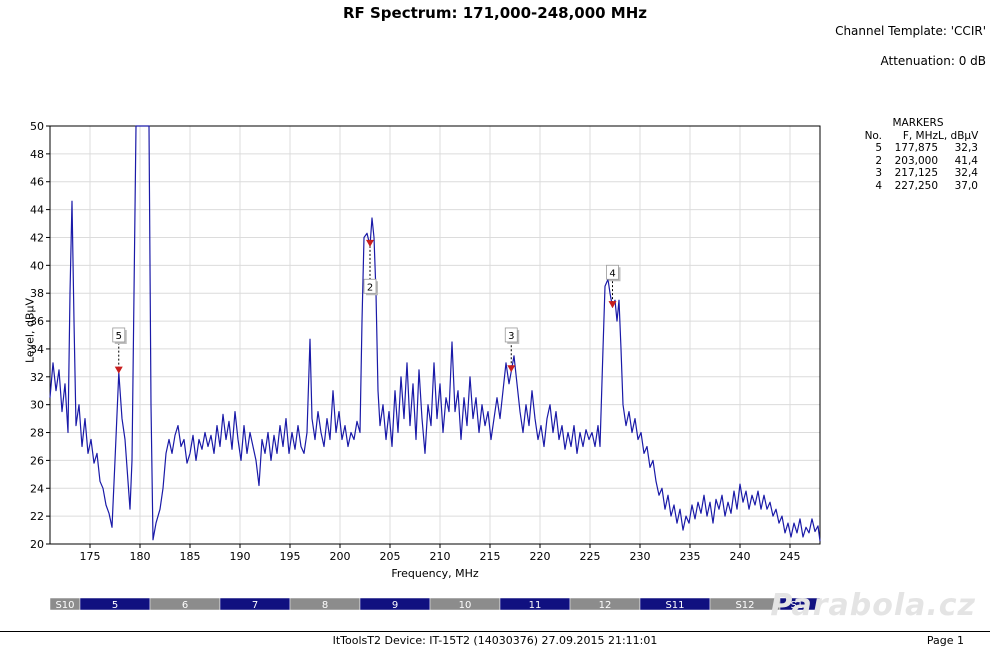  What do you see at coordinates (37, 460) in the screenshot?
I see `y-tick-label: 26` at bounding box center [37, 460].